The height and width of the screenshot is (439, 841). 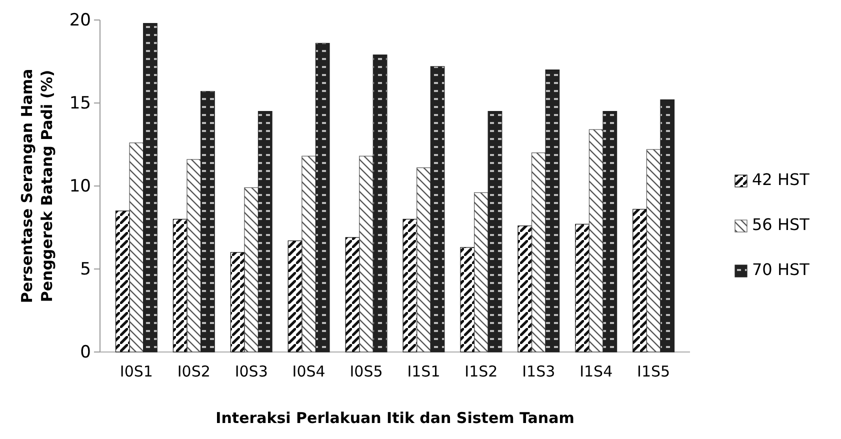 I want to click on legend-label: 70 HST, so click(x=781, y=269).